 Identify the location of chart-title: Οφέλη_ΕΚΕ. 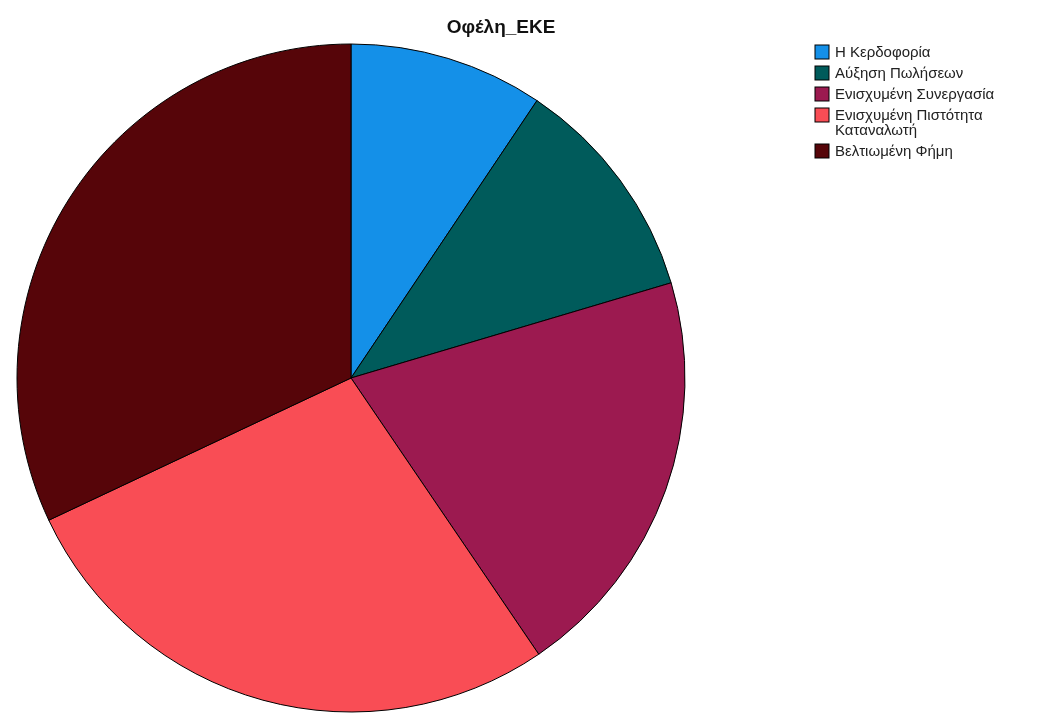
(501, 26).